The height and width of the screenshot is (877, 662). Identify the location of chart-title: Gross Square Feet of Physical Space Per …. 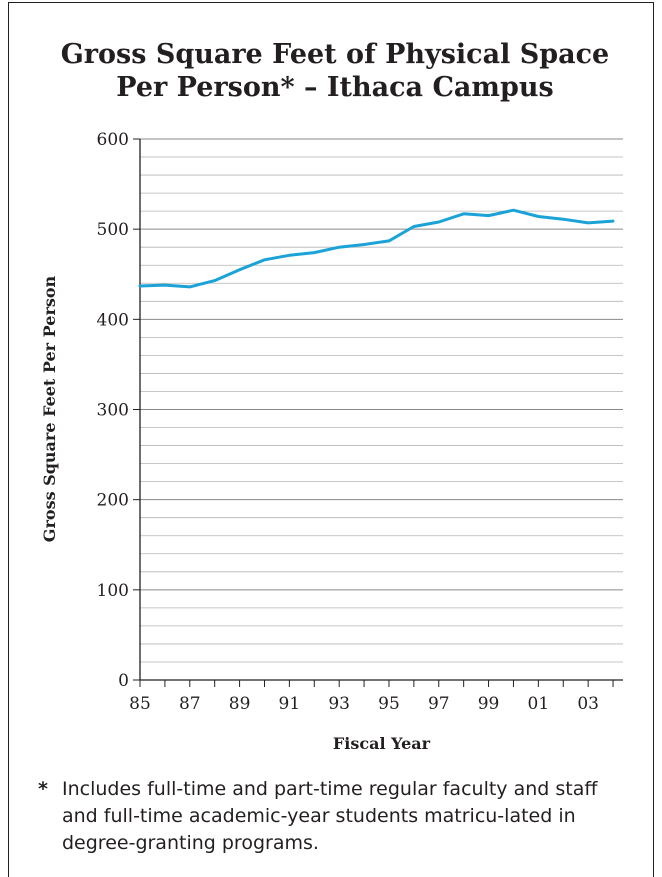
(331, 71).